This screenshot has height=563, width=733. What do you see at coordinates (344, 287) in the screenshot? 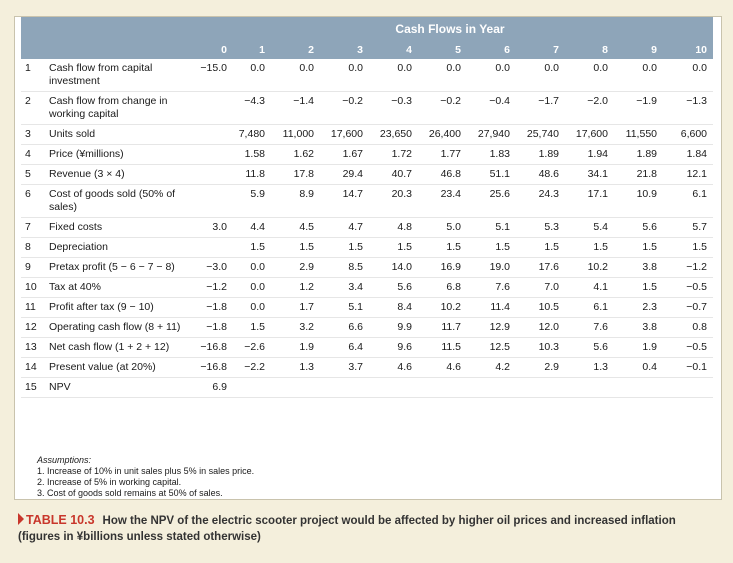
I see `cell-value: 3.4` at bounding box center [344, 287].